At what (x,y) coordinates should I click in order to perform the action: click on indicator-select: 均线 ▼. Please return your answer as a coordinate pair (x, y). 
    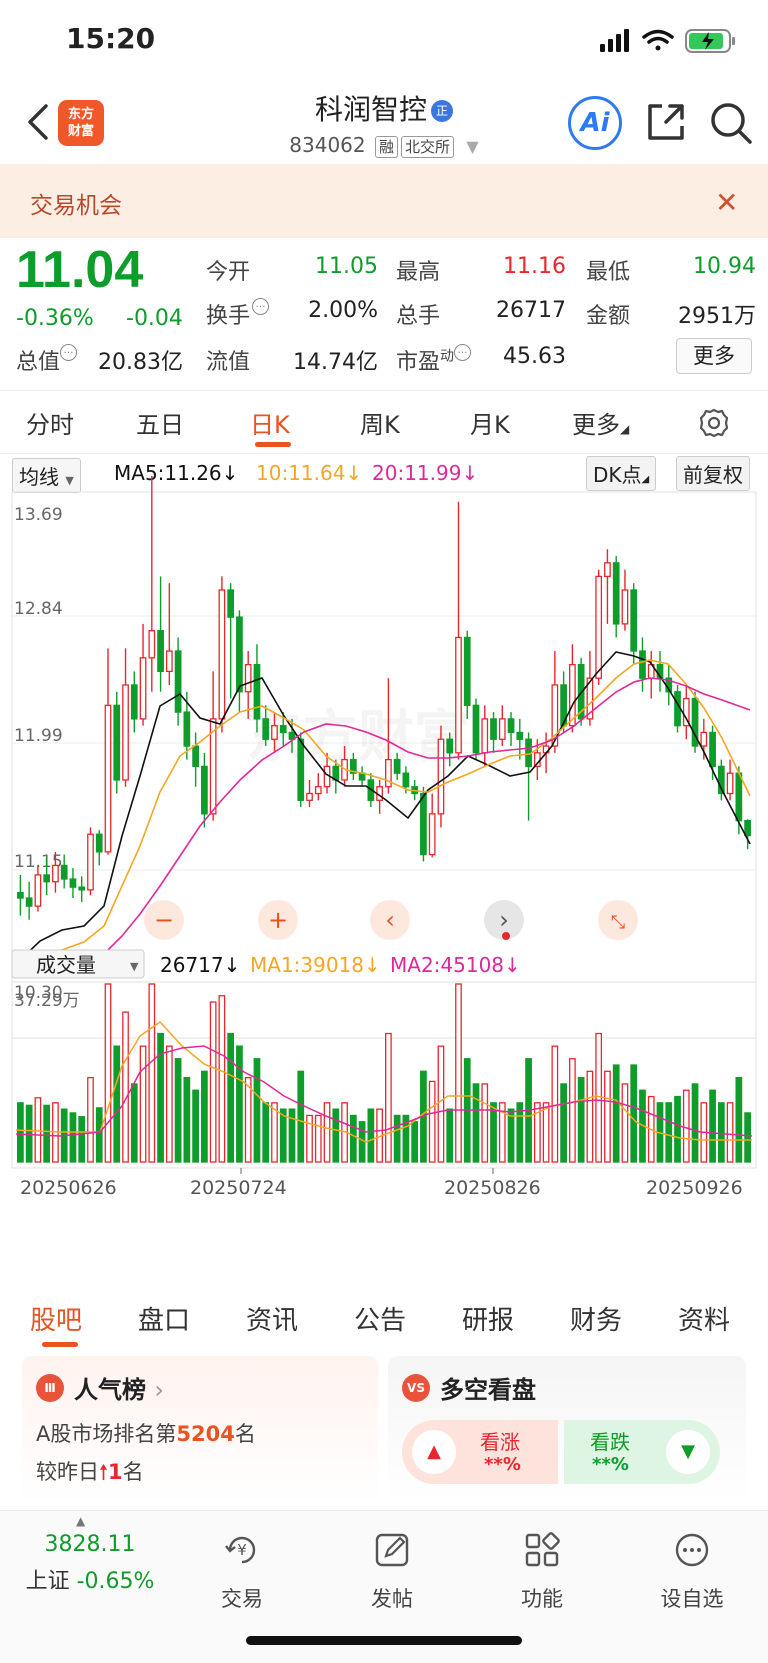
    Looking at the image, I should click on (46, 475).